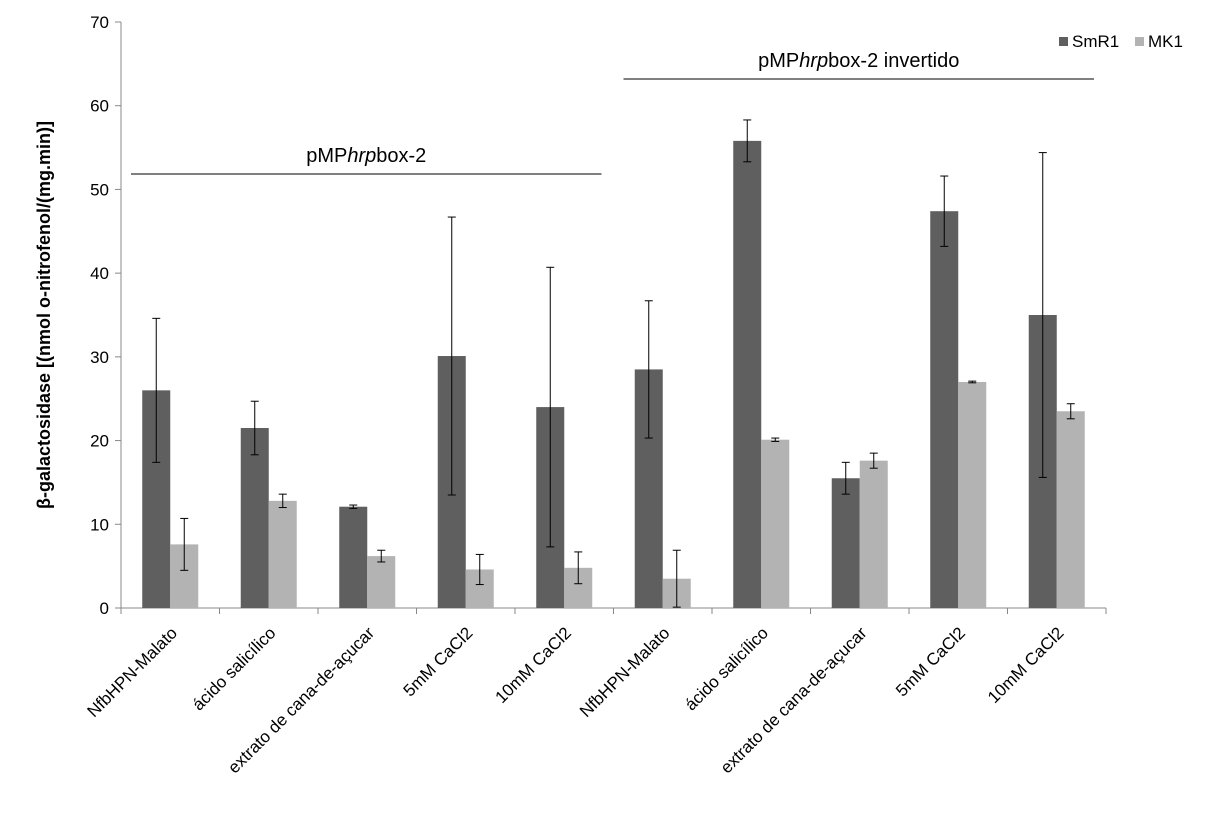 Image resolution: width=1217 pixels, height=823 pixels. I want to click on legend-label-mk1: MK1, so click(1165, 41).